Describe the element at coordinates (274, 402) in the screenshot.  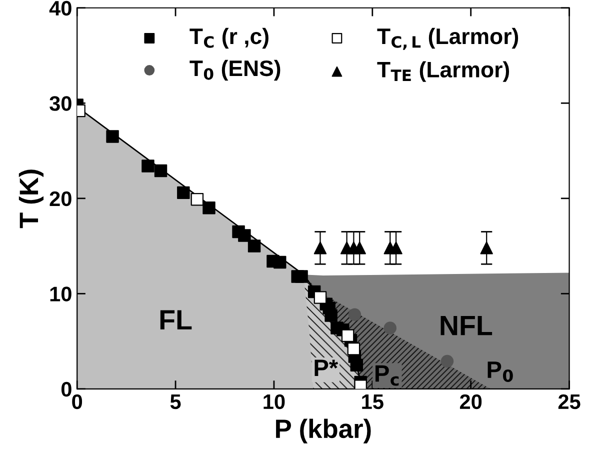
I see `x-tick-label: 10` at that location.